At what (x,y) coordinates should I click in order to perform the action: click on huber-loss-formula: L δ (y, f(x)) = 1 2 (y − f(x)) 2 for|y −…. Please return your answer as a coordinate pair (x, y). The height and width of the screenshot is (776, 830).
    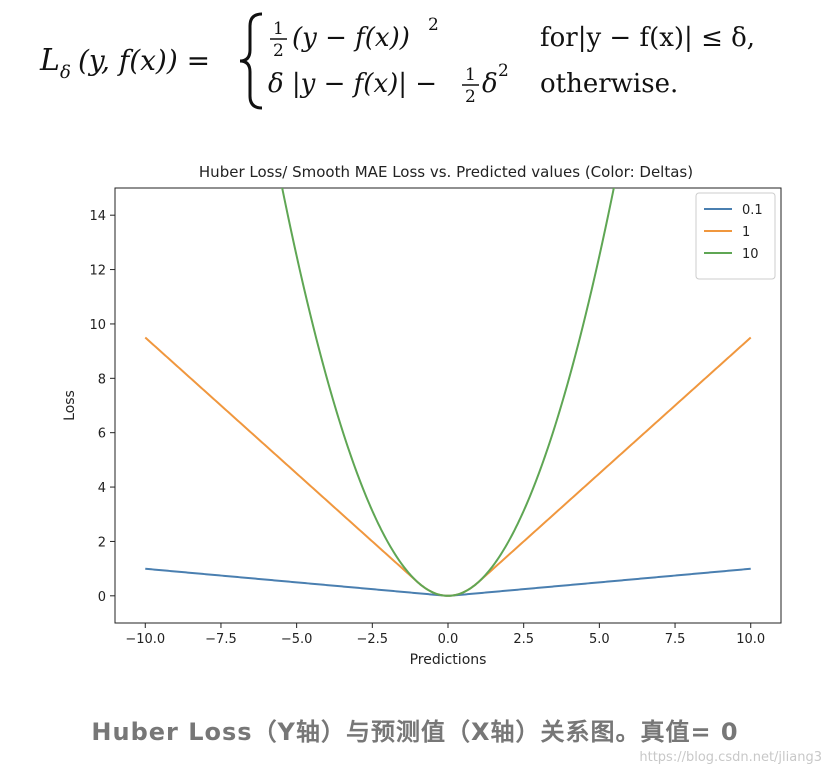
    Looking at the image, I should click on (397, 61).